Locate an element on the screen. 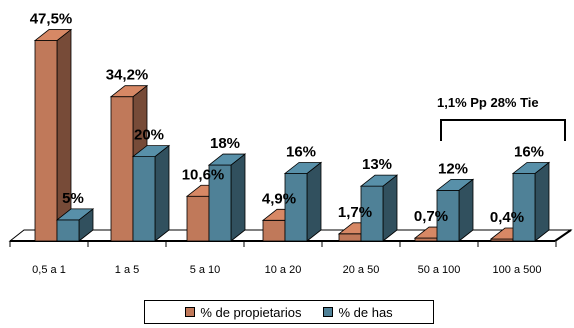 The width and height of the screenshot is (574, 328). x-tick-label: 1 a 5 is located at coordinates (127, 270).